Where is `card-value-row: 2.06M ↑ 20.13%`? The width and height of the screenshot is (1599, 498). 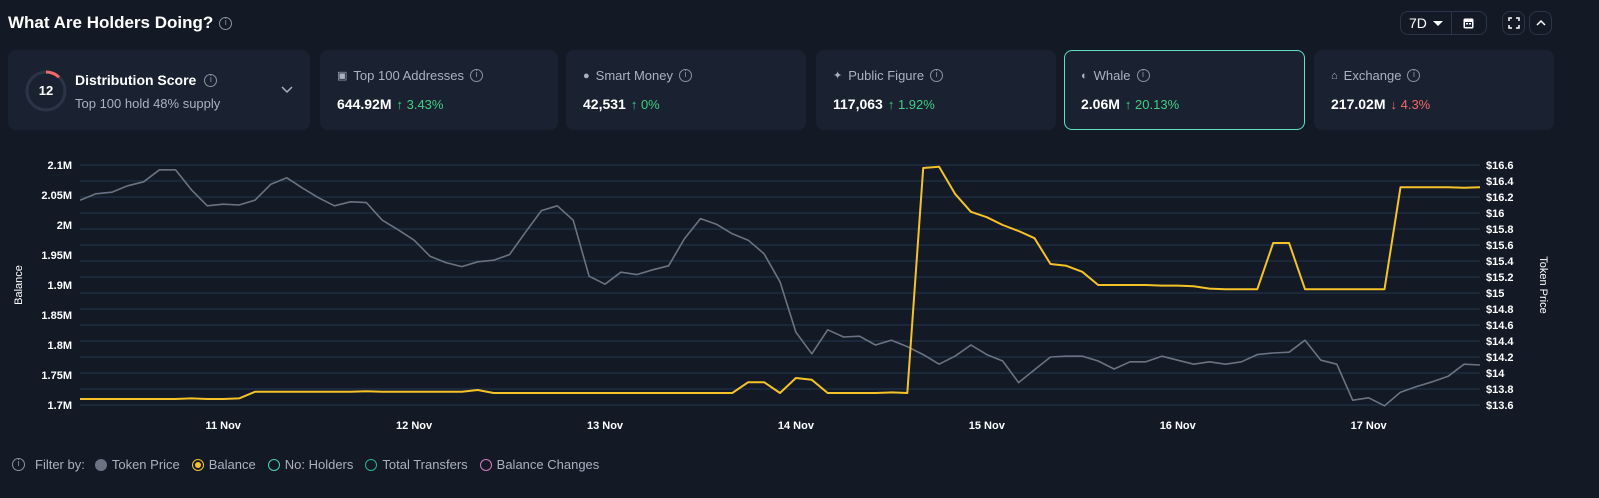 card-value-row: 2.06M ↑ 20.13% is located at coordinates (1130, 104).